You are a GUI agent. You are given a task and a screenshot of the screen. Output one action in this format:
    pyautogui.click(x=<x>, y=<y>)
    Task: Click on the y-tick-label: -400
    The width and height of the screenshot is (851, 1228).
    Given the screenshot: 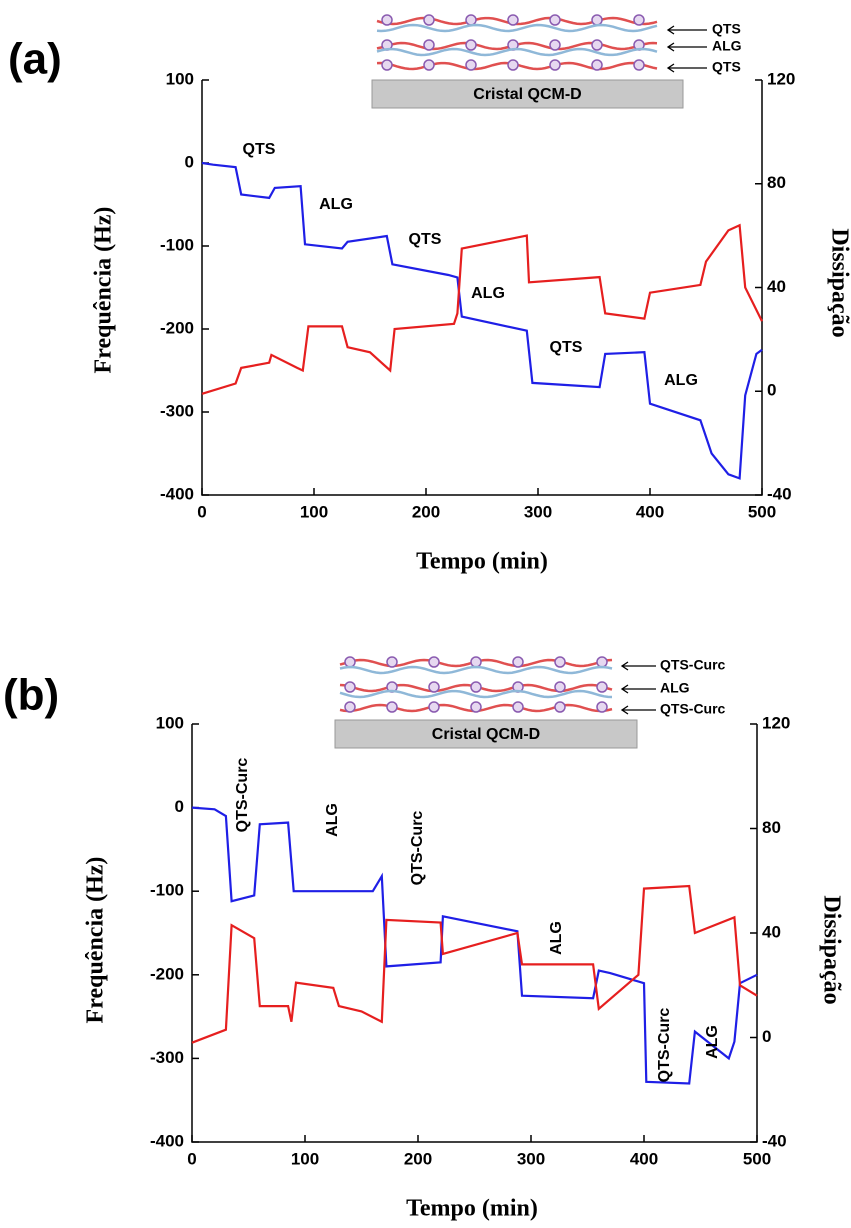 What is the action you would take?
    pyautogui.click(x=177, y=493)
    